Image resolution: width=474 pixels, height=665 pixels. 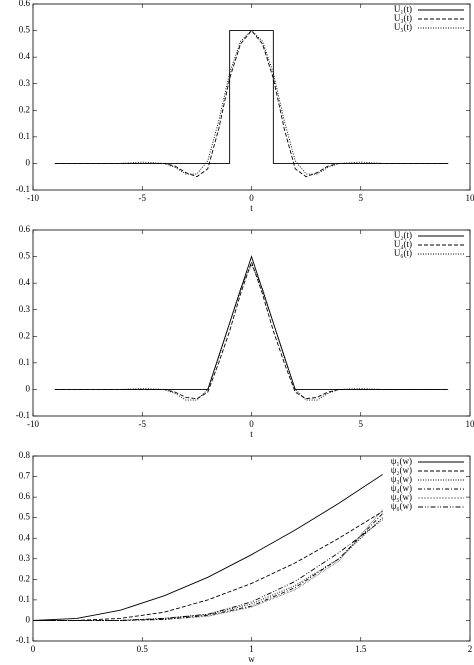 What do you see at coordinates (403, 27) in the screenshot?
I see `legend-label: U₅(t)` at bounding box center [403, 27].